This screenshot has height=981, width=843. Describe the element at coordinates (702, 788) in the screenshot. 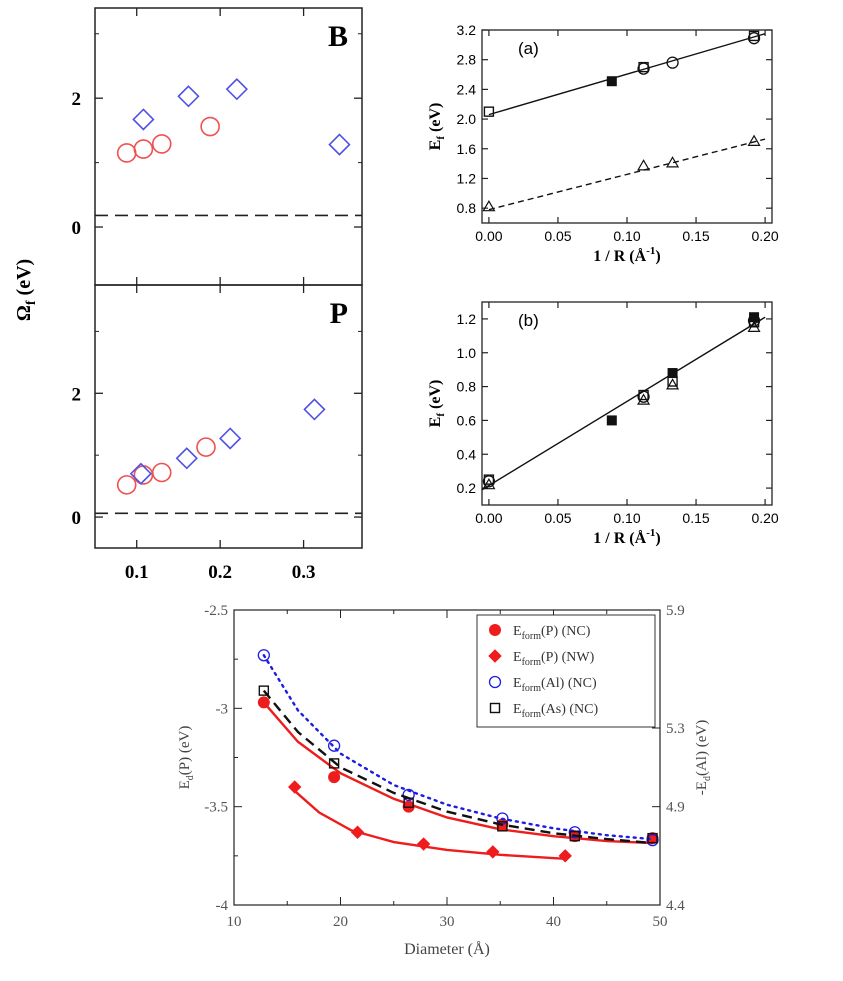

I see `y2-axis-label-main: -E` at that location.